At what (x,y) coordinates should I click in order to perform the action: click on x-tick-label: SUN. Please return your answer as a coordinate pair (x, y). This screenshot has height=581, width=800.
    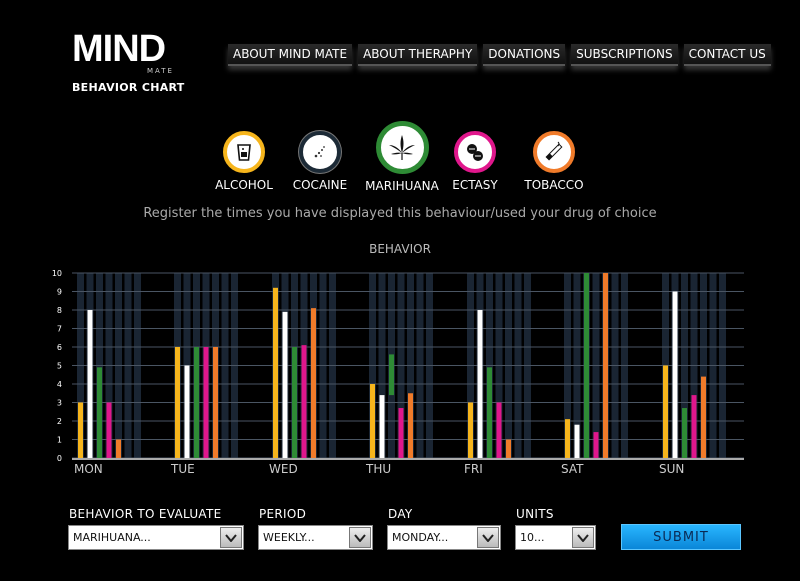
    Looking at the image, I should click on (671, 469).